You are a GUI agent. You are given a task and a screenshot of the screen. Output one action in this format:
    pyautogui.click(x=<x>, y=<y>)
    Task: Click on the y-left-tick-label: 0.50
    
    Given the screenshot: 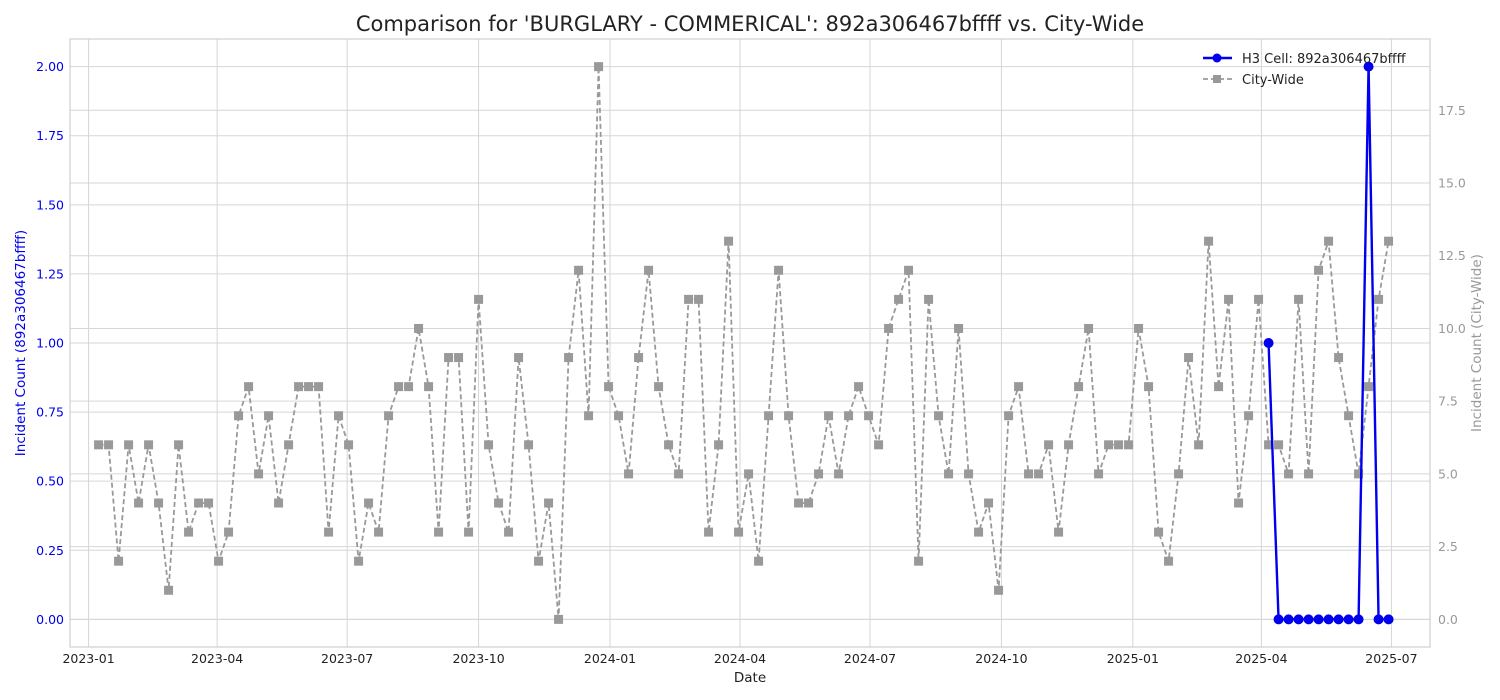 What is the action you would take?
    pyautogui.click(x=50, y=481)
    